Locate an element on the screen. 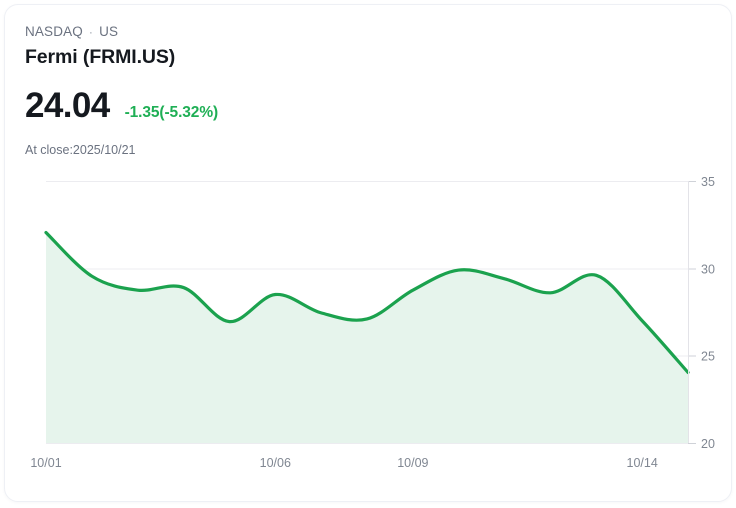 The height and width of the screenshot is (508, 736). price-change: -1.35(-5.32%) is located at coordinates (171, 112).